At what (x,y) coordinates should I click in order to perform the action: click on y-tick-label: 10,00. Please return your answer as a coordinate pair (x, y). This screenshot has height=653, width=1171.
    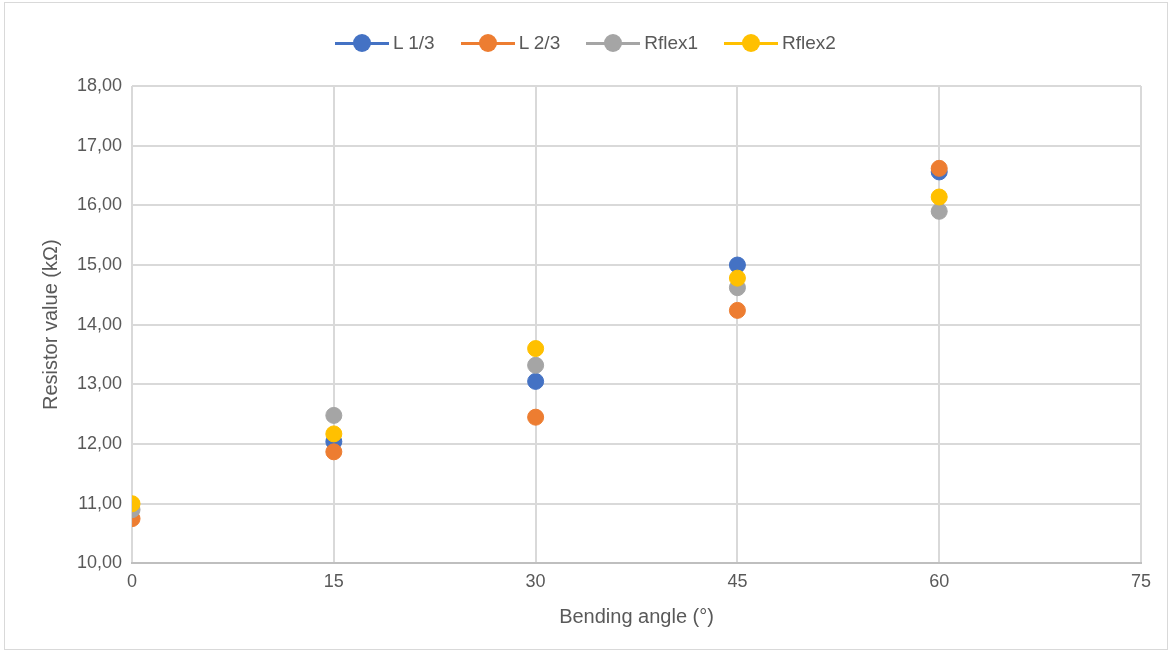
    Looking at the image, I should click on (100, 562).